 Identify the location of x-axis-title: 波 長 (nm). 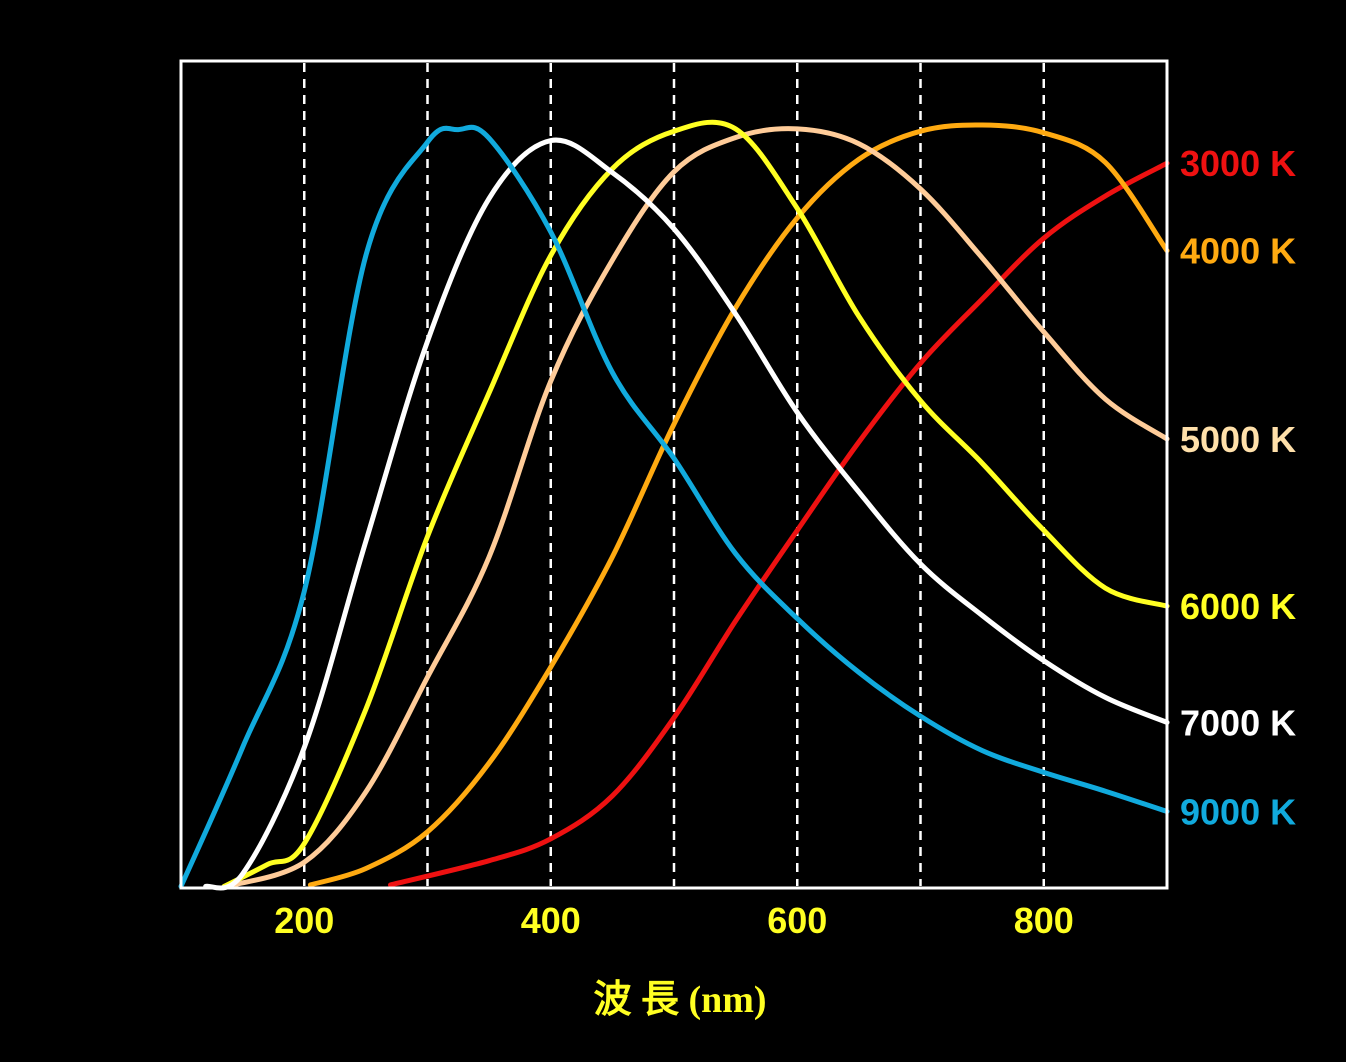
(679, 1000).